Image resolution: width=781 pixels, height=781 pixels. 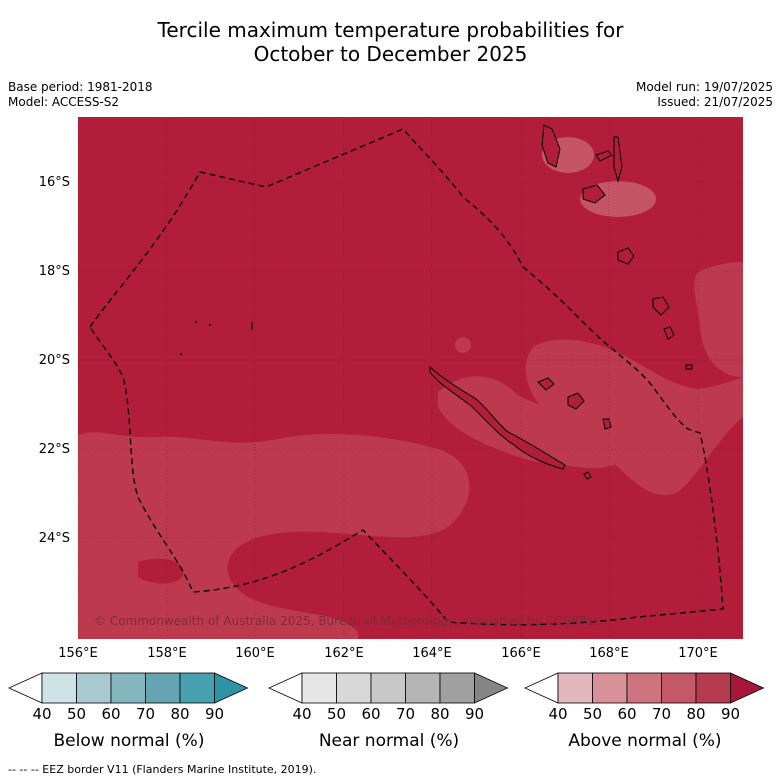 I want to click on colorbar-2-tick-90: 90, so click(x=730, y=714).